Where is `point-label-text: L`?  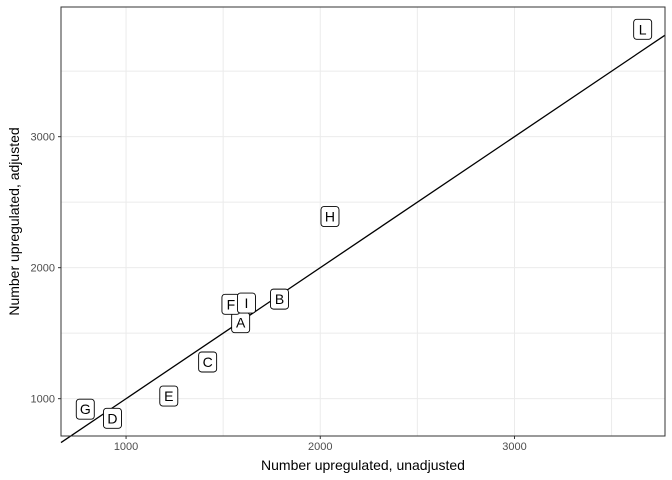 point-label-text: L is located at coordinates (643, 29).